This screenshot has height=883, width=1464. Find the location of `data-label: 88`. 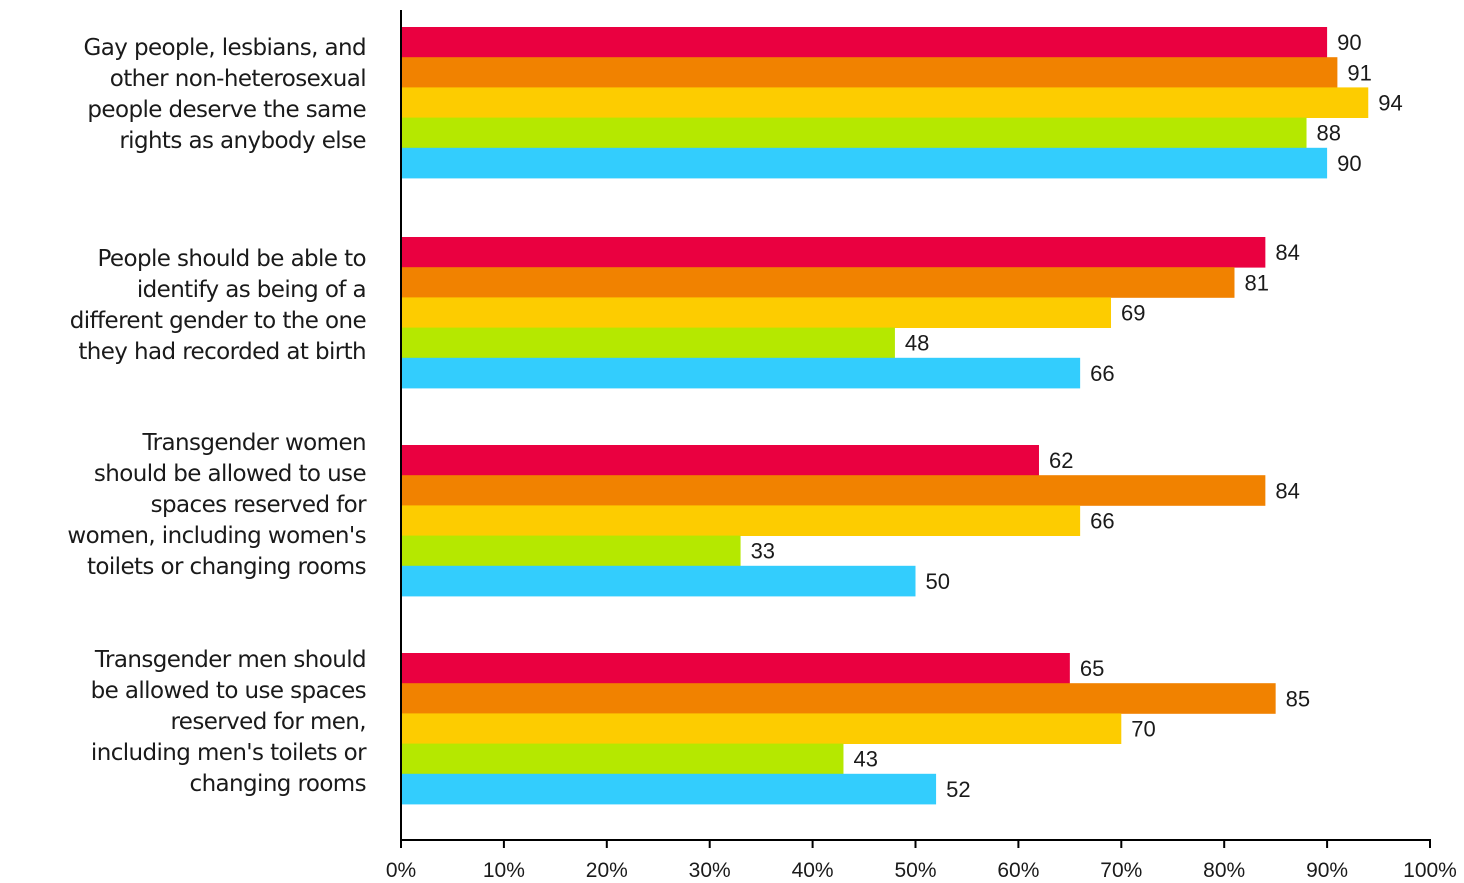

data-label: 88 is located at coordinates (1329, 133).